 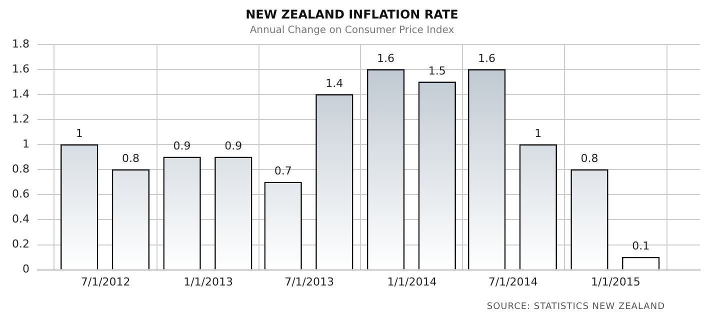 What do you see at coordinates (335, 83) in the screenshot?
I see `data-label: 1.4` at bounding box center [335, 83].